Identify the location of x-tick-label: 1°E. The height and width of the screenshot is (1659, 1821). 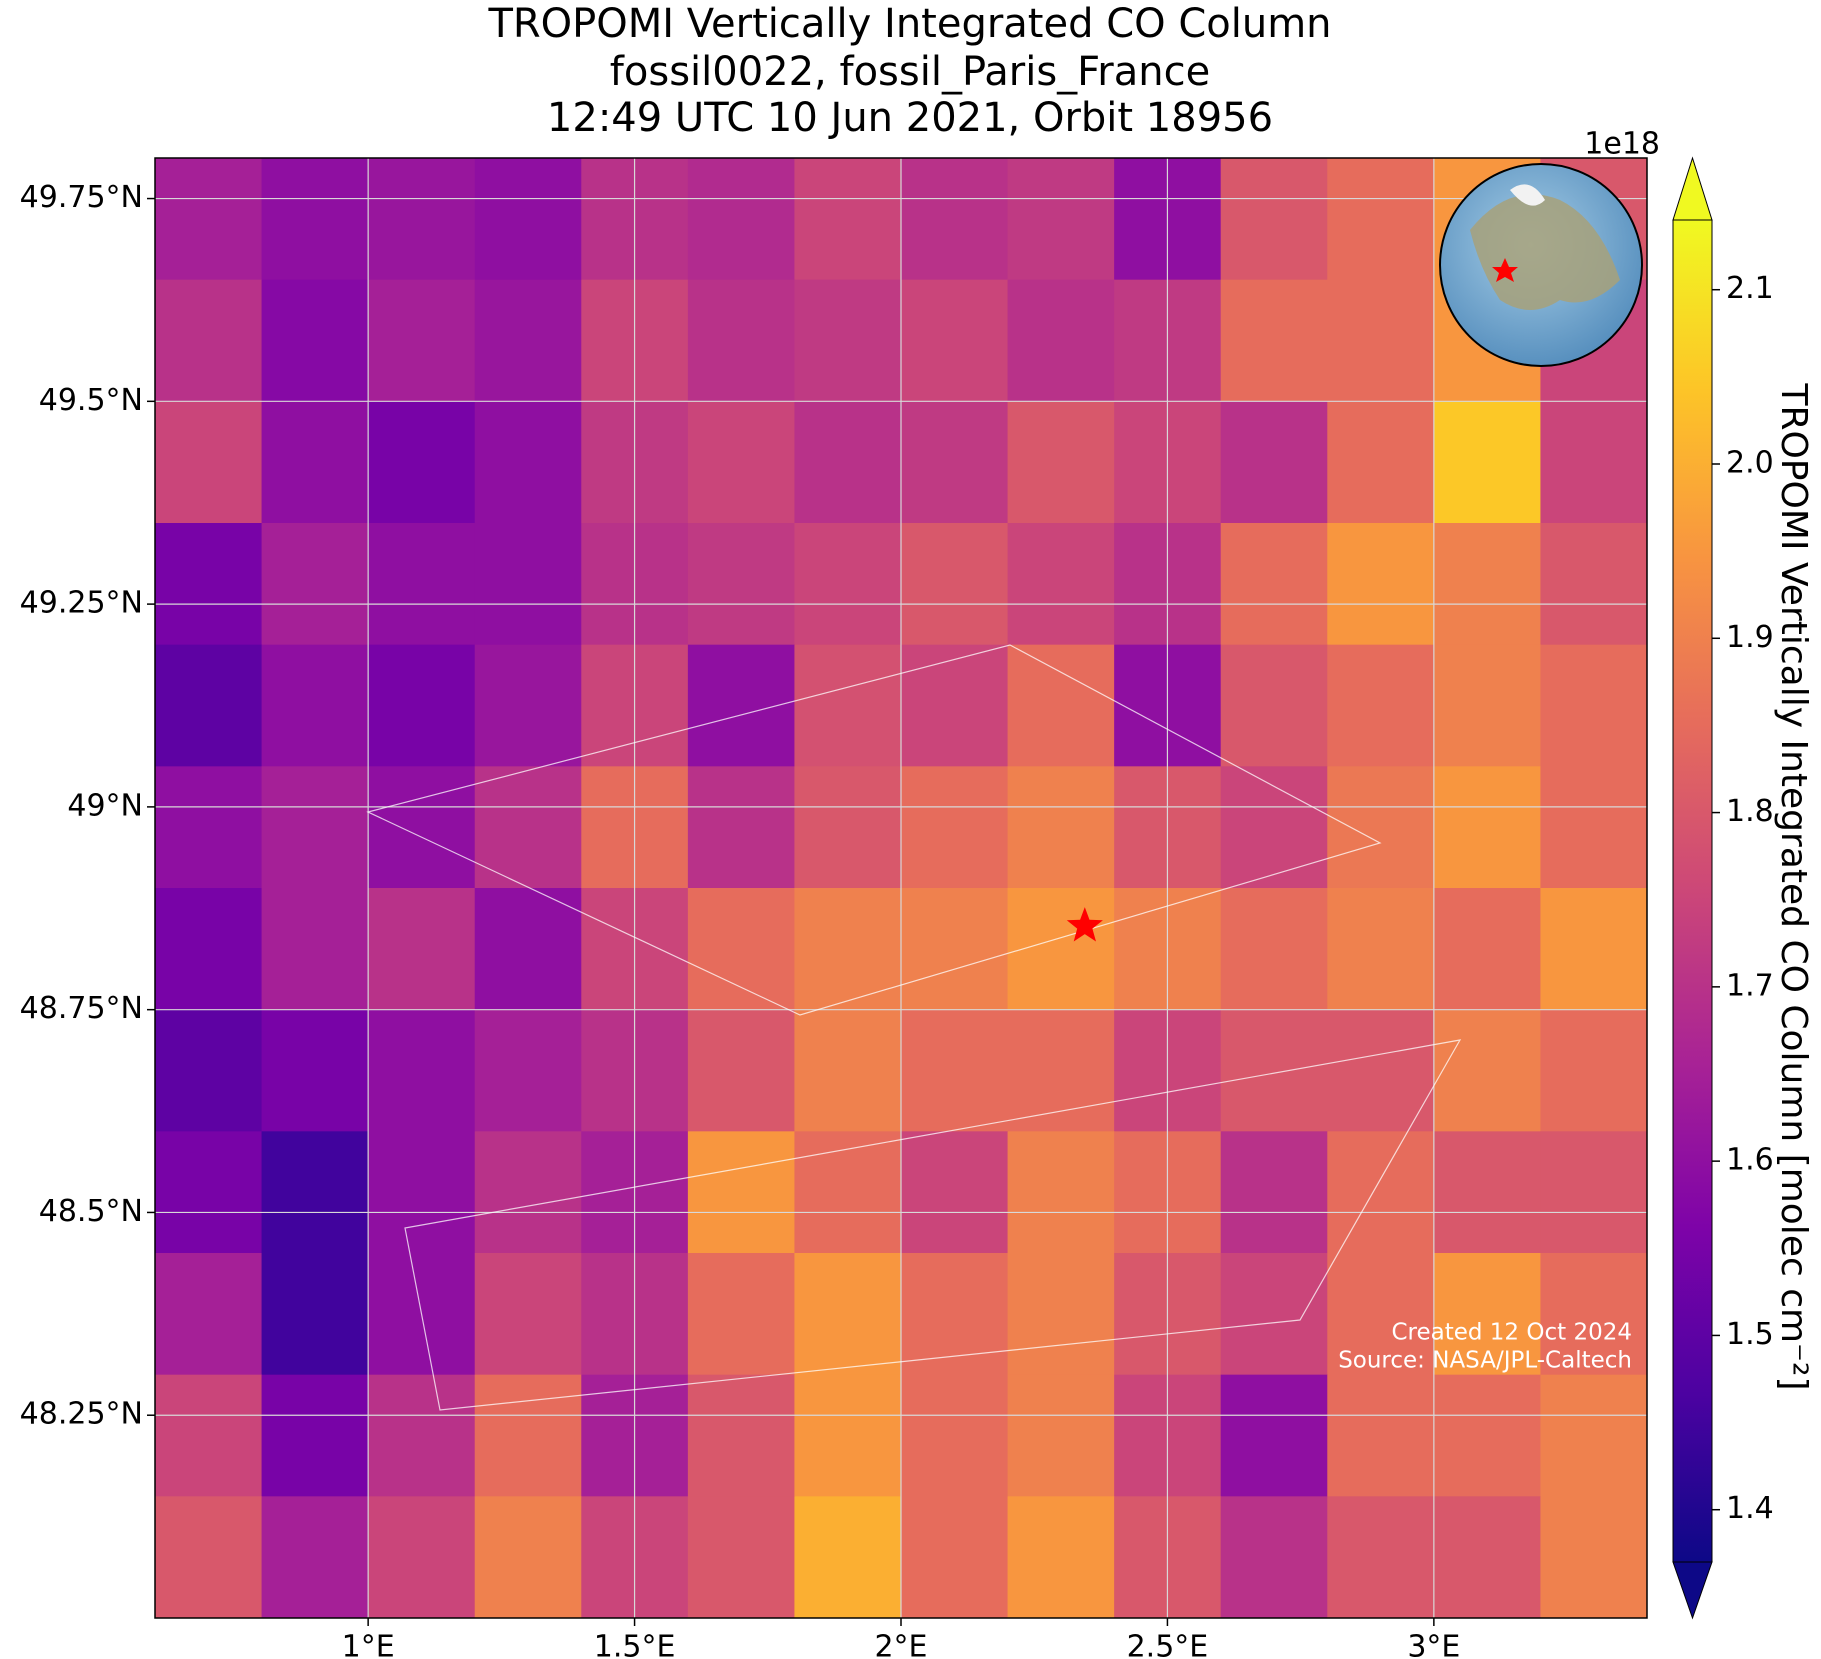
(368, 1644).